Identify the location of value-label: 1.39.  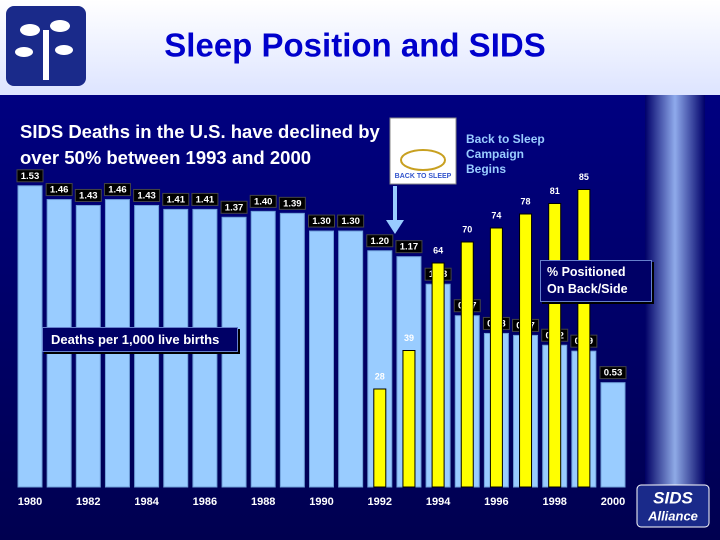
(292, 203).